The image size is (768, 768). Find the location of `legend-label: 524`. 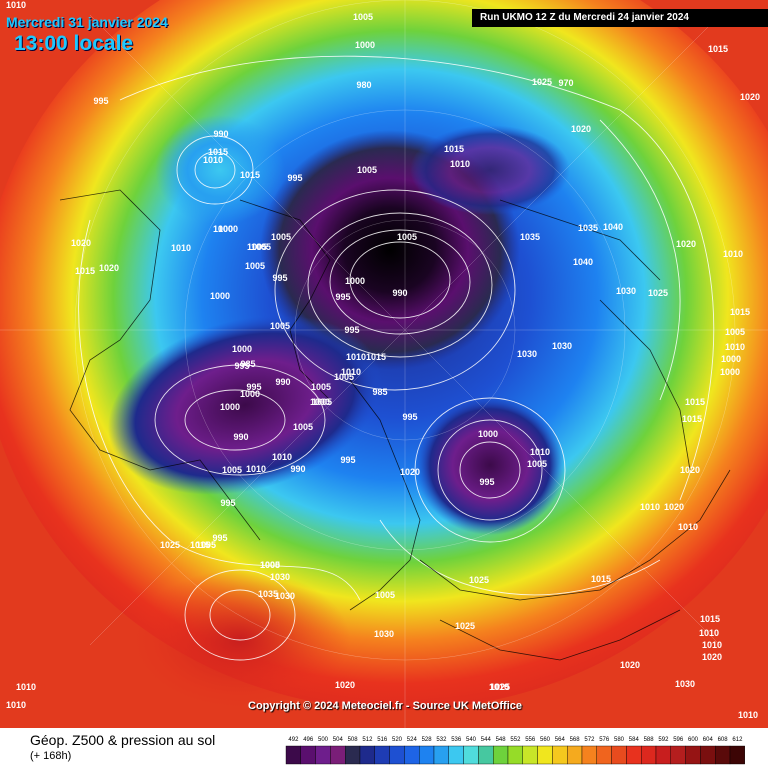

legend-label: 524 is located at coordinates (412, 740).